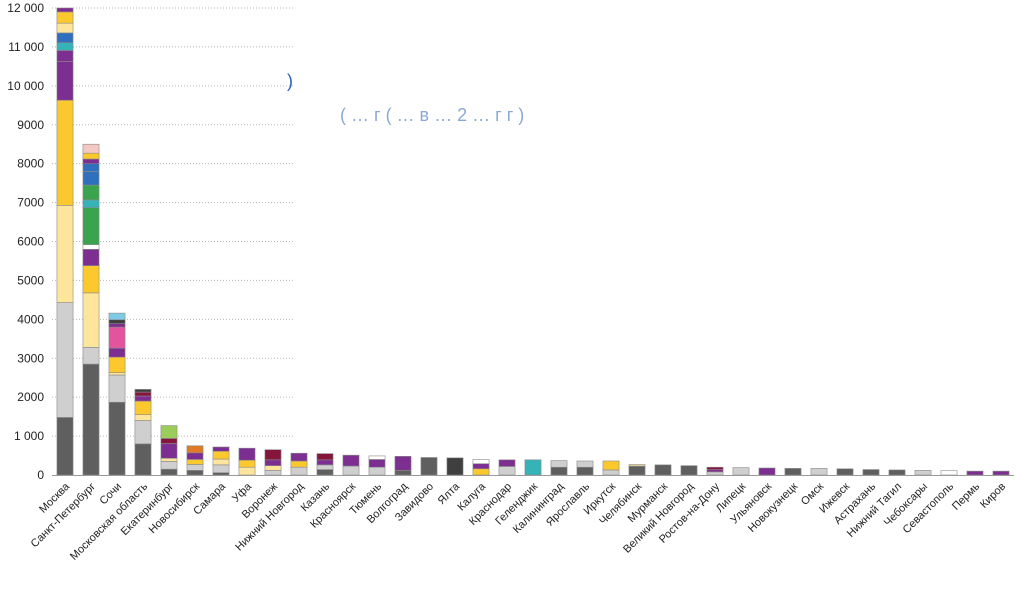 The height and width of the screenshot is (589, 1016). I want to click on y-tick-label: 5000, so click(30, 280).